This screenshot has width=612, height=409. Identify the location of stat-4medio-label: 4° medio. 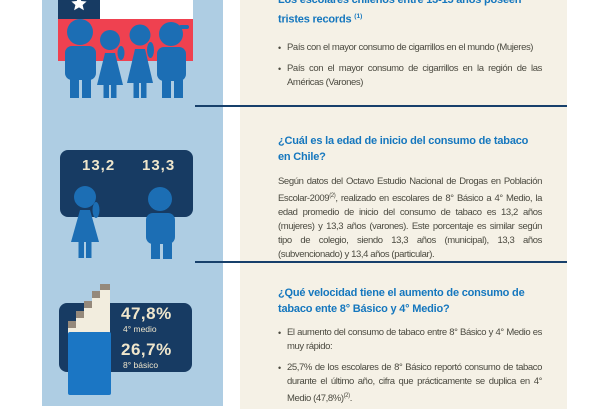
(140, 329).